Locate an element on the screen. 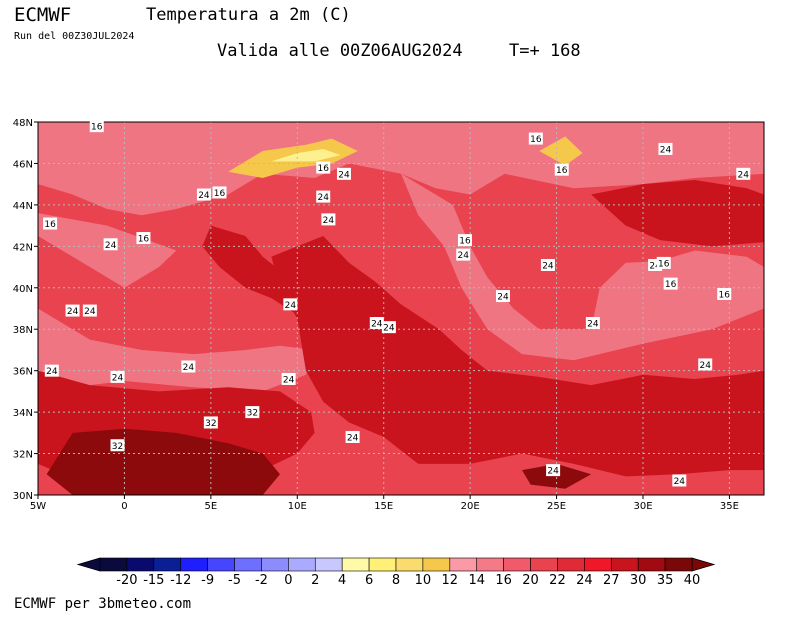 The height and width of the screenshot is (618, 800). lat-tick-label: 40N is located at coordinates (23, 289).